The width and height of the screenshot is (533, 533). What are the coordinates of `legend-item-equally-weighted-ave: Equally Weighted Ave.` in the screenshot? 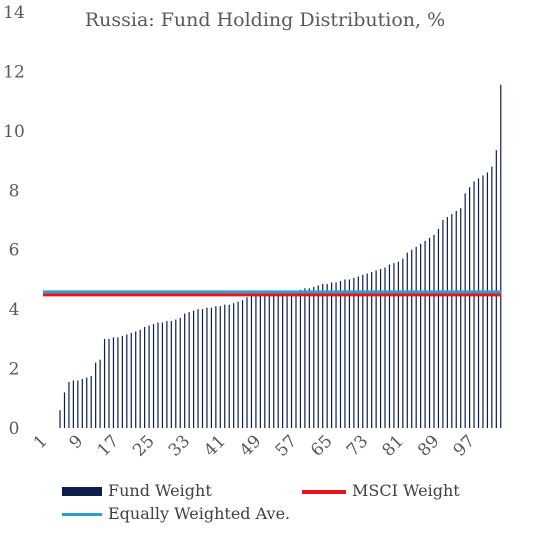 It's located at (176, 513).